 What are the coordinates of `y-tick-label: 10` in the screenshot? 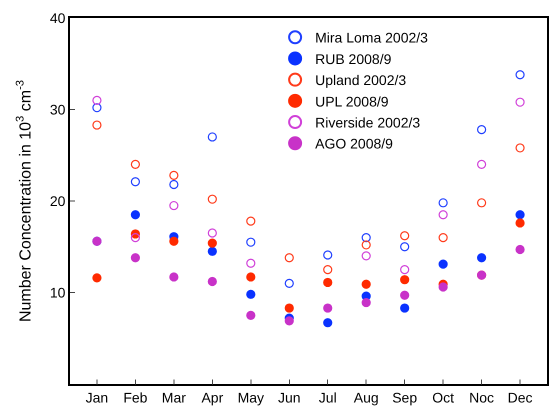 It's located at (58, 292).